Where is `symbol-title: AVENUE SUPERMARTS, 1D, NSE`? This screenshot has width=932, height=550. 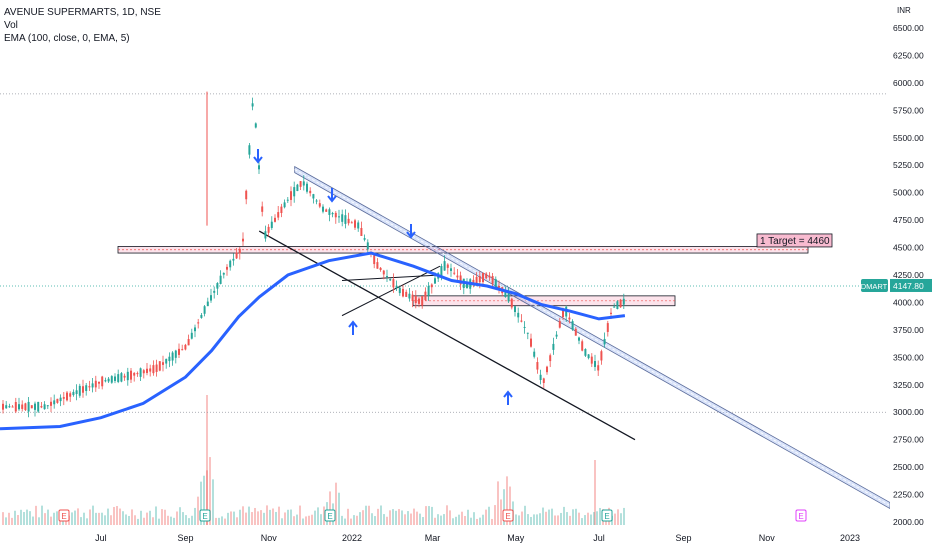
symbol-title: AVENUE SUPERMARTS, 1D, NSE is located at coordinates (82, 12).